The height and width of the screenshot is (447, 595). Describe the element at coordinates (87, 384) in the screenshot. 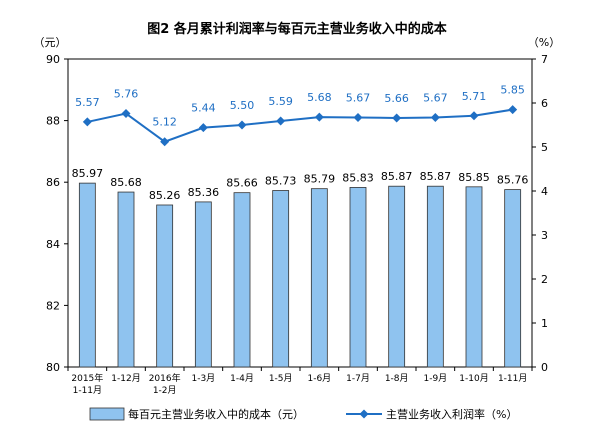

I see `x-axis-tick-label: 2015年 1-11月` at that location.